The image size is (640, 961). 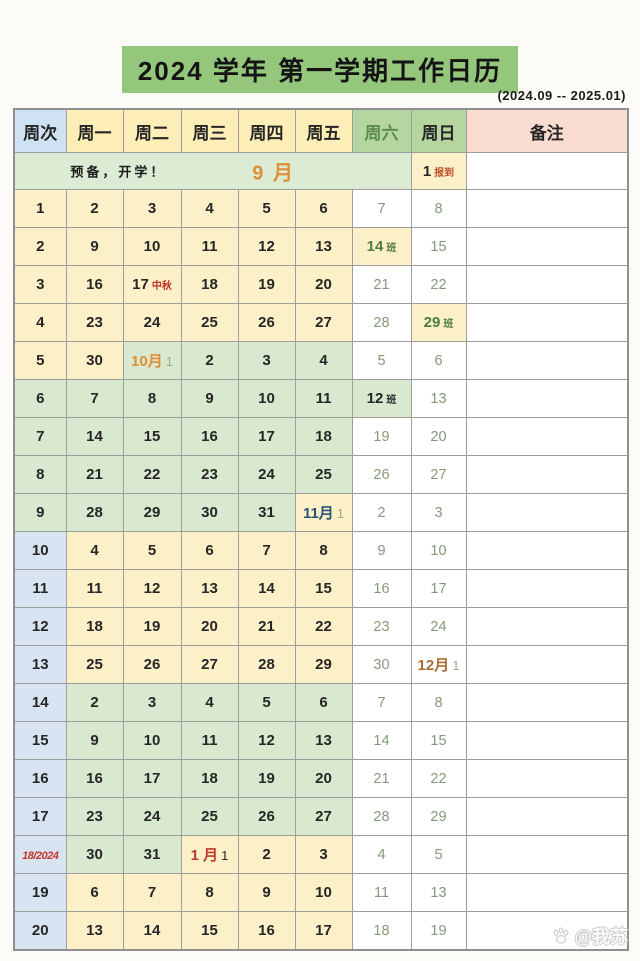 What do you see at coordinates (438, 703) in the screenshot?
I see `cell-text: 8` at bounding box center [438, 703].